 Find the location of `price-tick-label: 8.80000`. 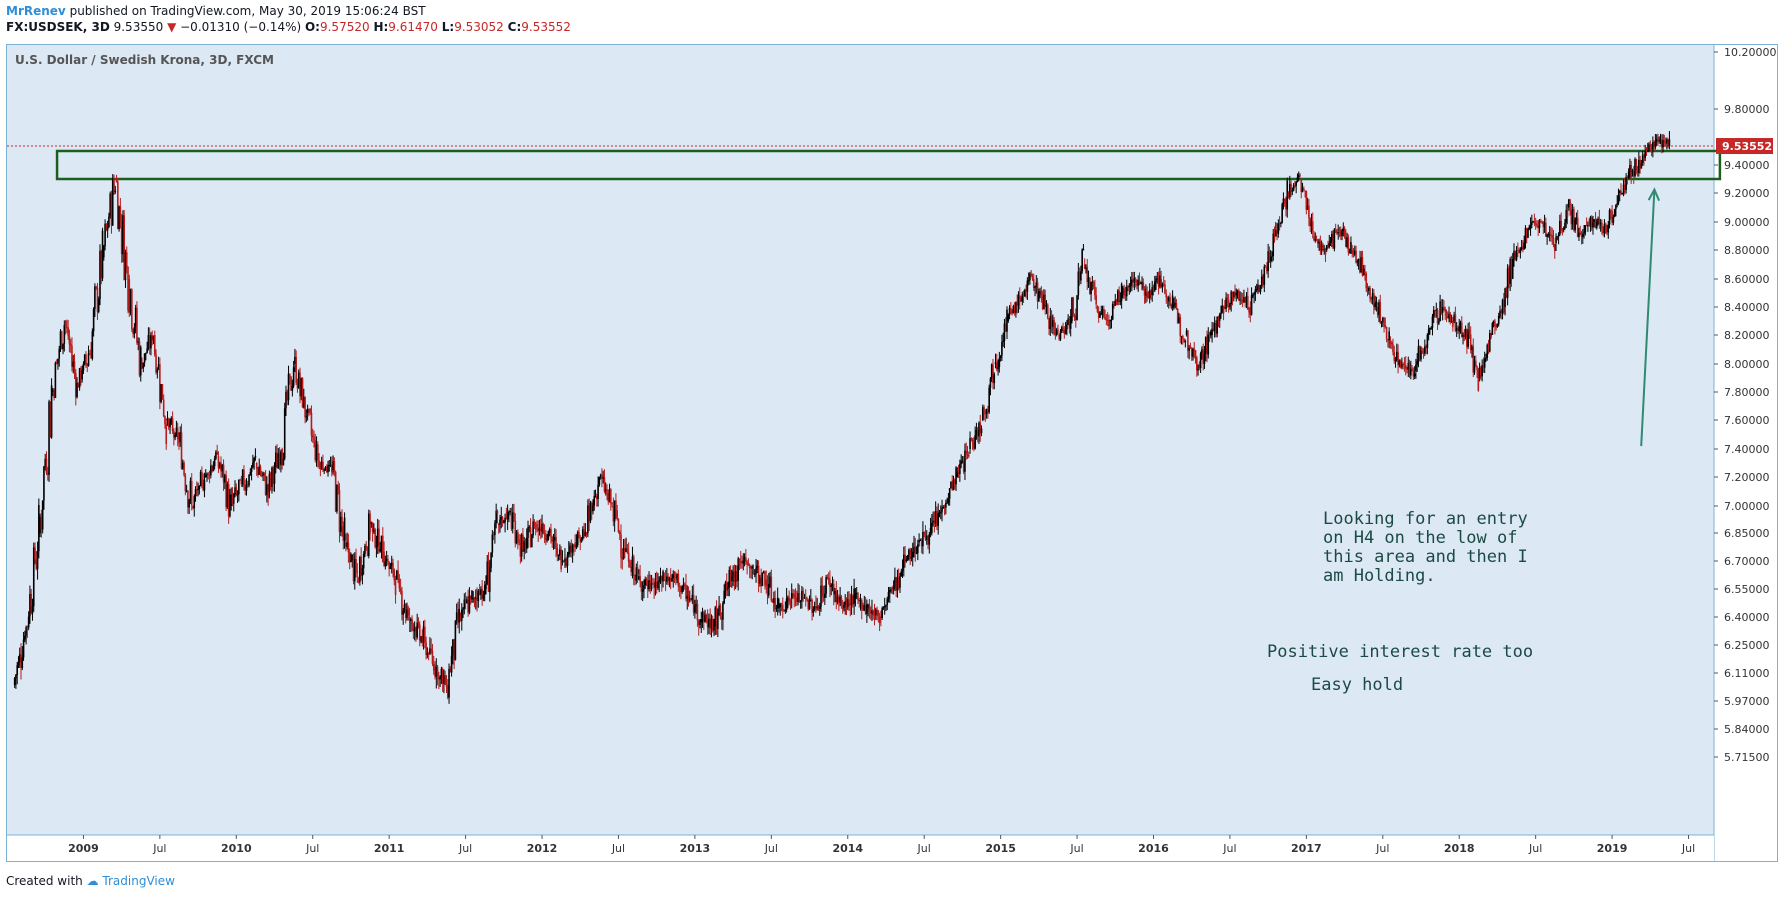

price-tick-label: 8.80000 is located at coordinates (1747, 250).